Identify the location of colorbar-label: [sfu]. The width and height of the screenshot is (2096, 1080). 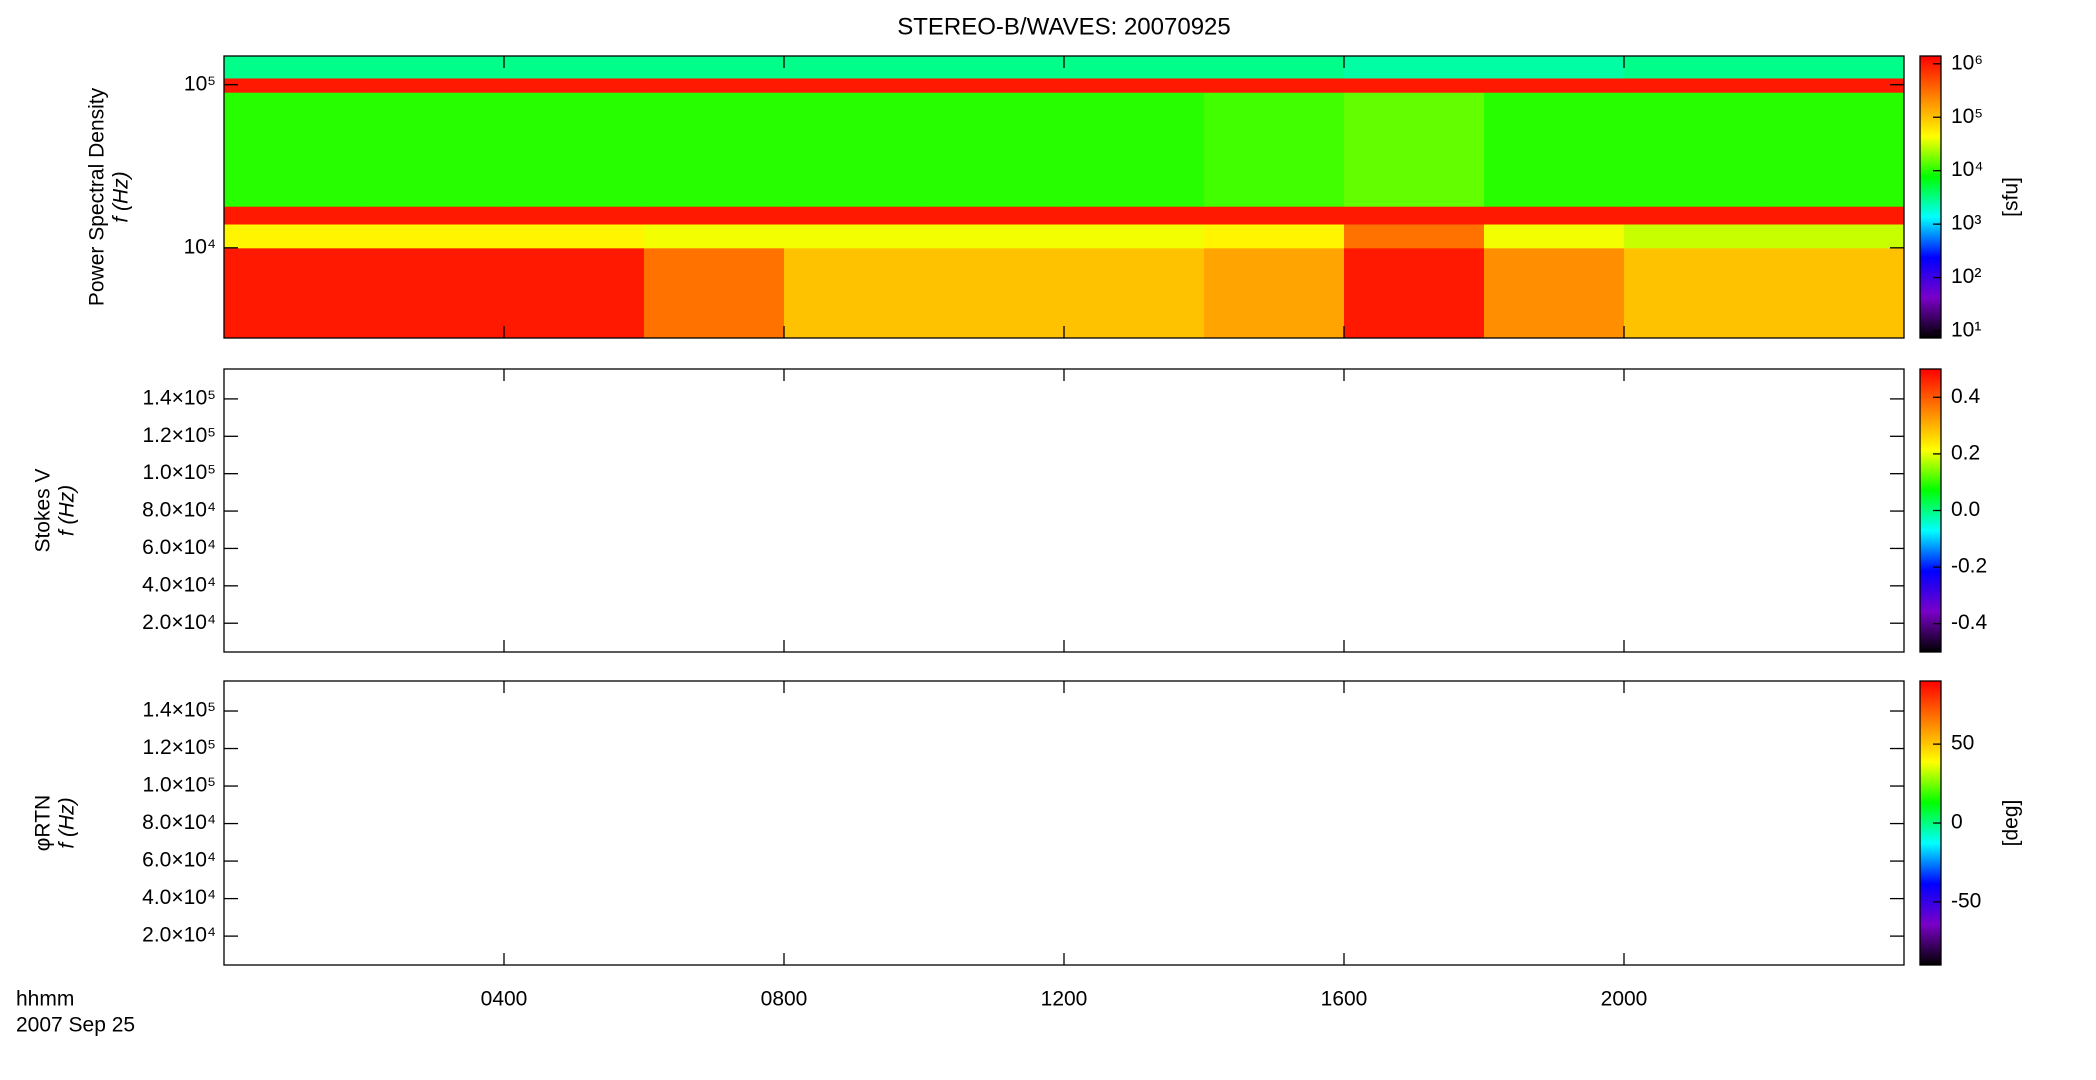
(2011, 197).